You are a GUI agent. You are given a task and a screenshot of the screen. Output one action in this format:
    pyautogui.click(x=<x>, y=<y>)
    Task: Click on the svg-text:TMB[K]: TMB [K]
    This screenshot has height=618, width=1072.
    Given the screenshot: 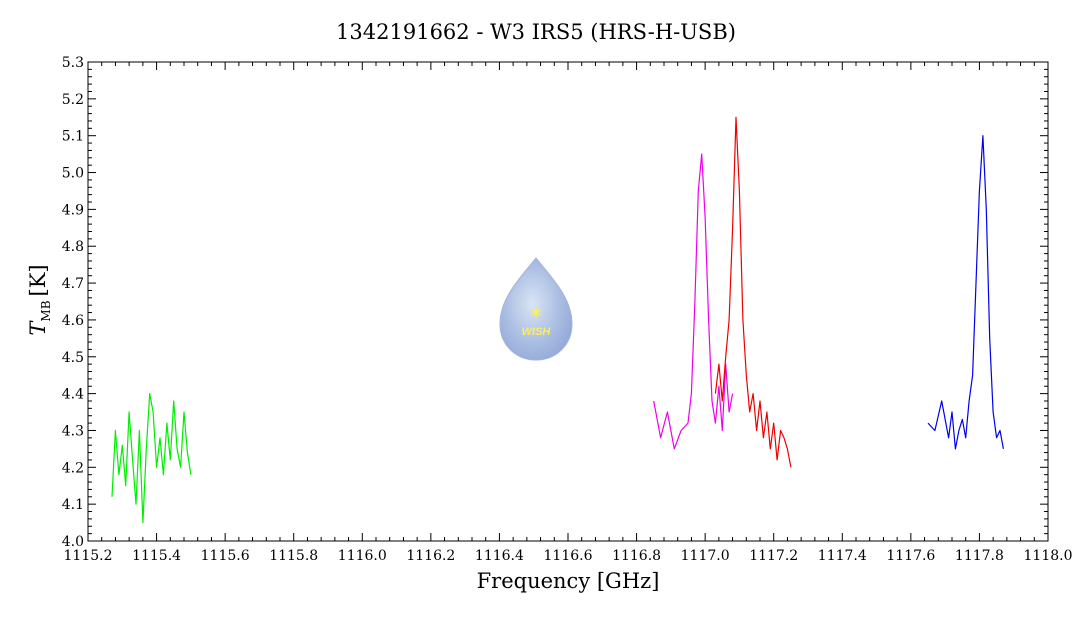 What is the action you would take?
    pyautogui.click(x=39, y=299)
    